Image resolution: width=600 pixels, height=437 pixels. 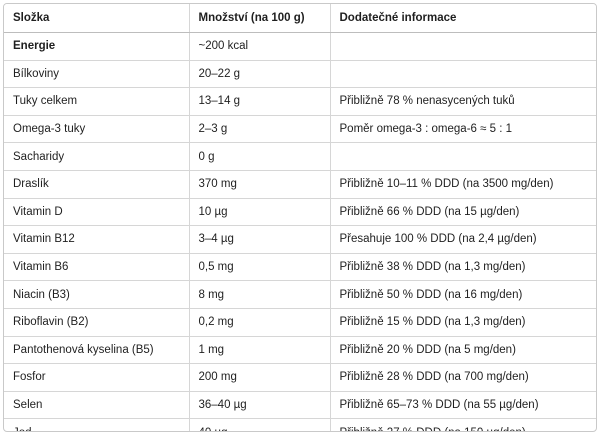 I want to click on cell-component: Pantothenová kyselina (B5), so click(x=97, y=350).